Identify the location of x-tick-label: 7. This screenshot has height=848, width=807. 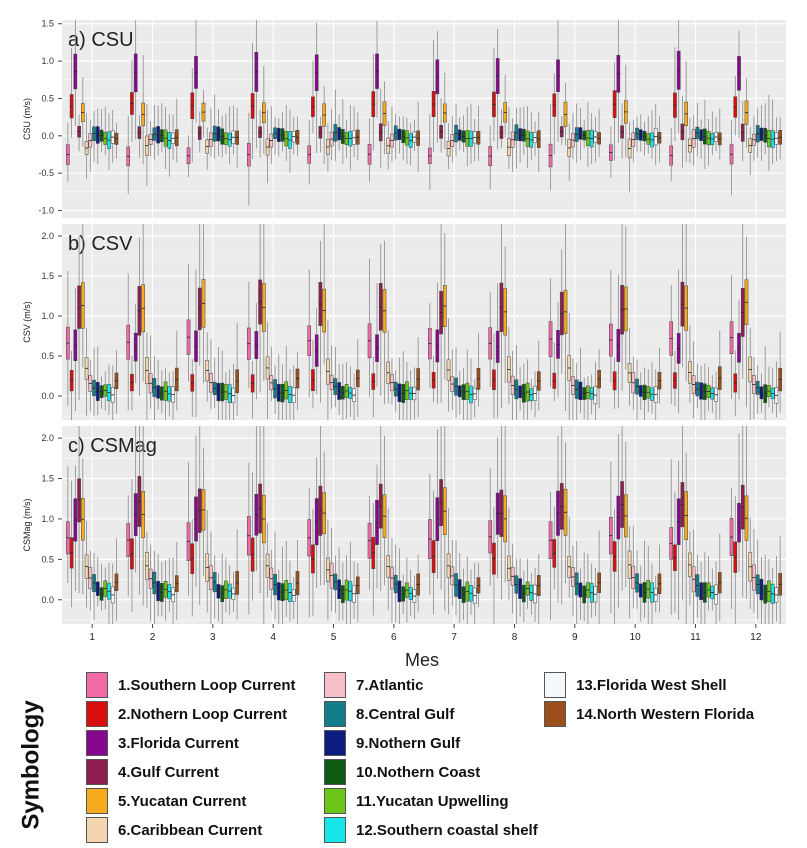
(454, 637).